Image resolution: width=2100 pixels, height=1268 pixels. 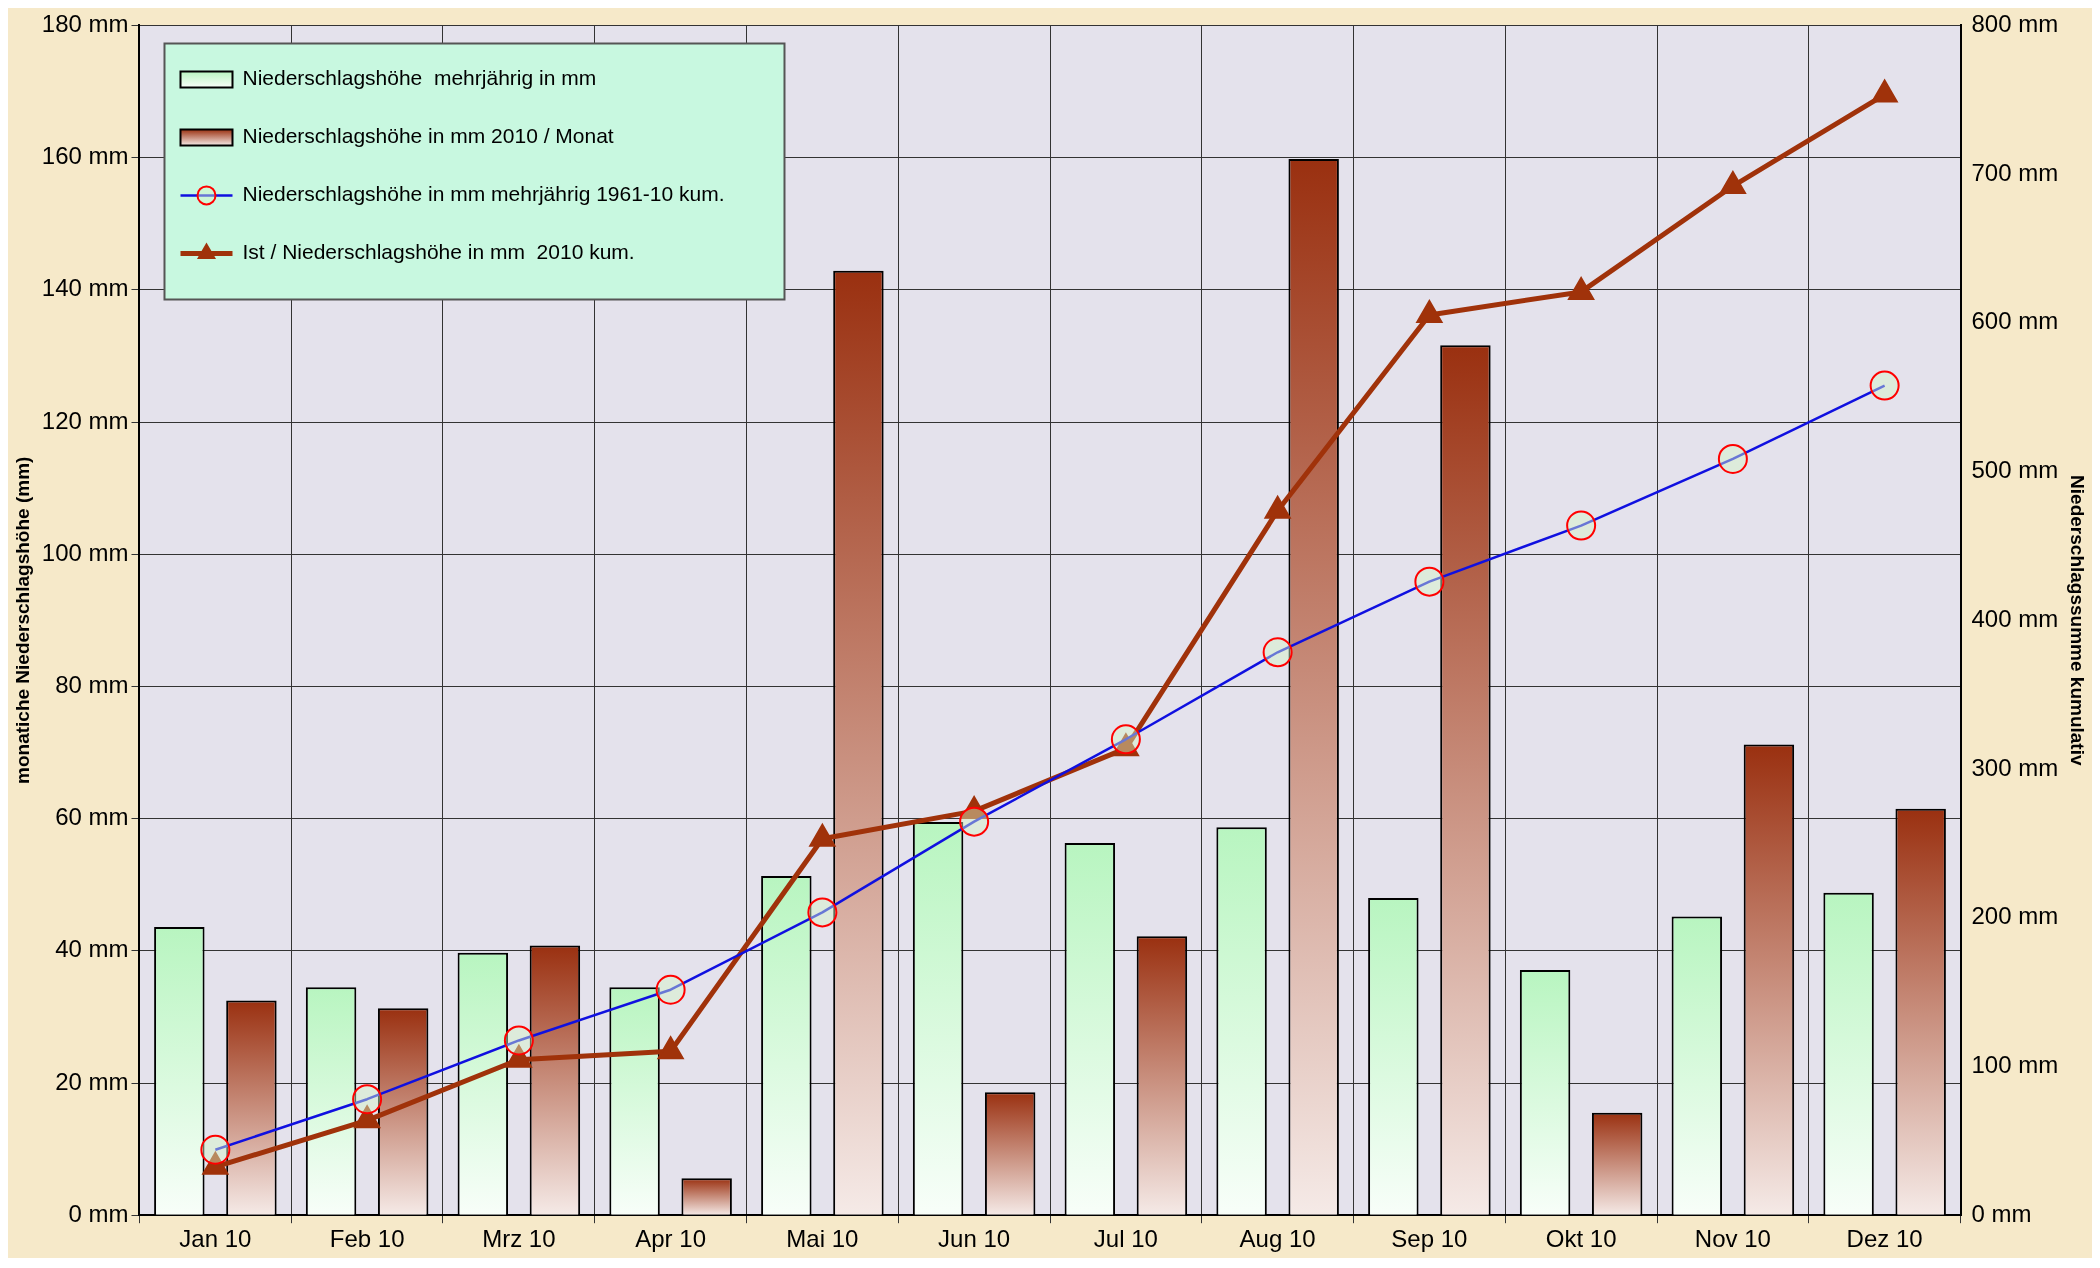 I want to click on y-tick-label: 140 mm, so click(x=85, y=288).